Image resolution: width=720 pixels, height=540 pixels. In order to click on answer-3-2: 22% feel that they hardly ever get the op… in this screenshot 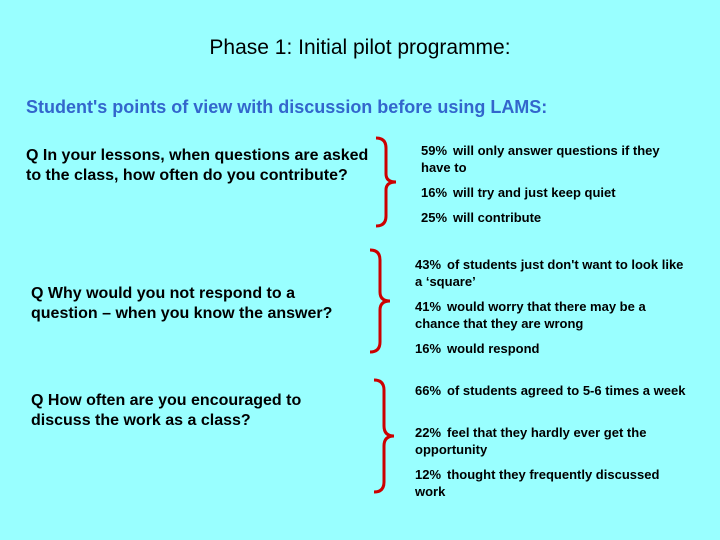, I will do `click(552, 441)`.